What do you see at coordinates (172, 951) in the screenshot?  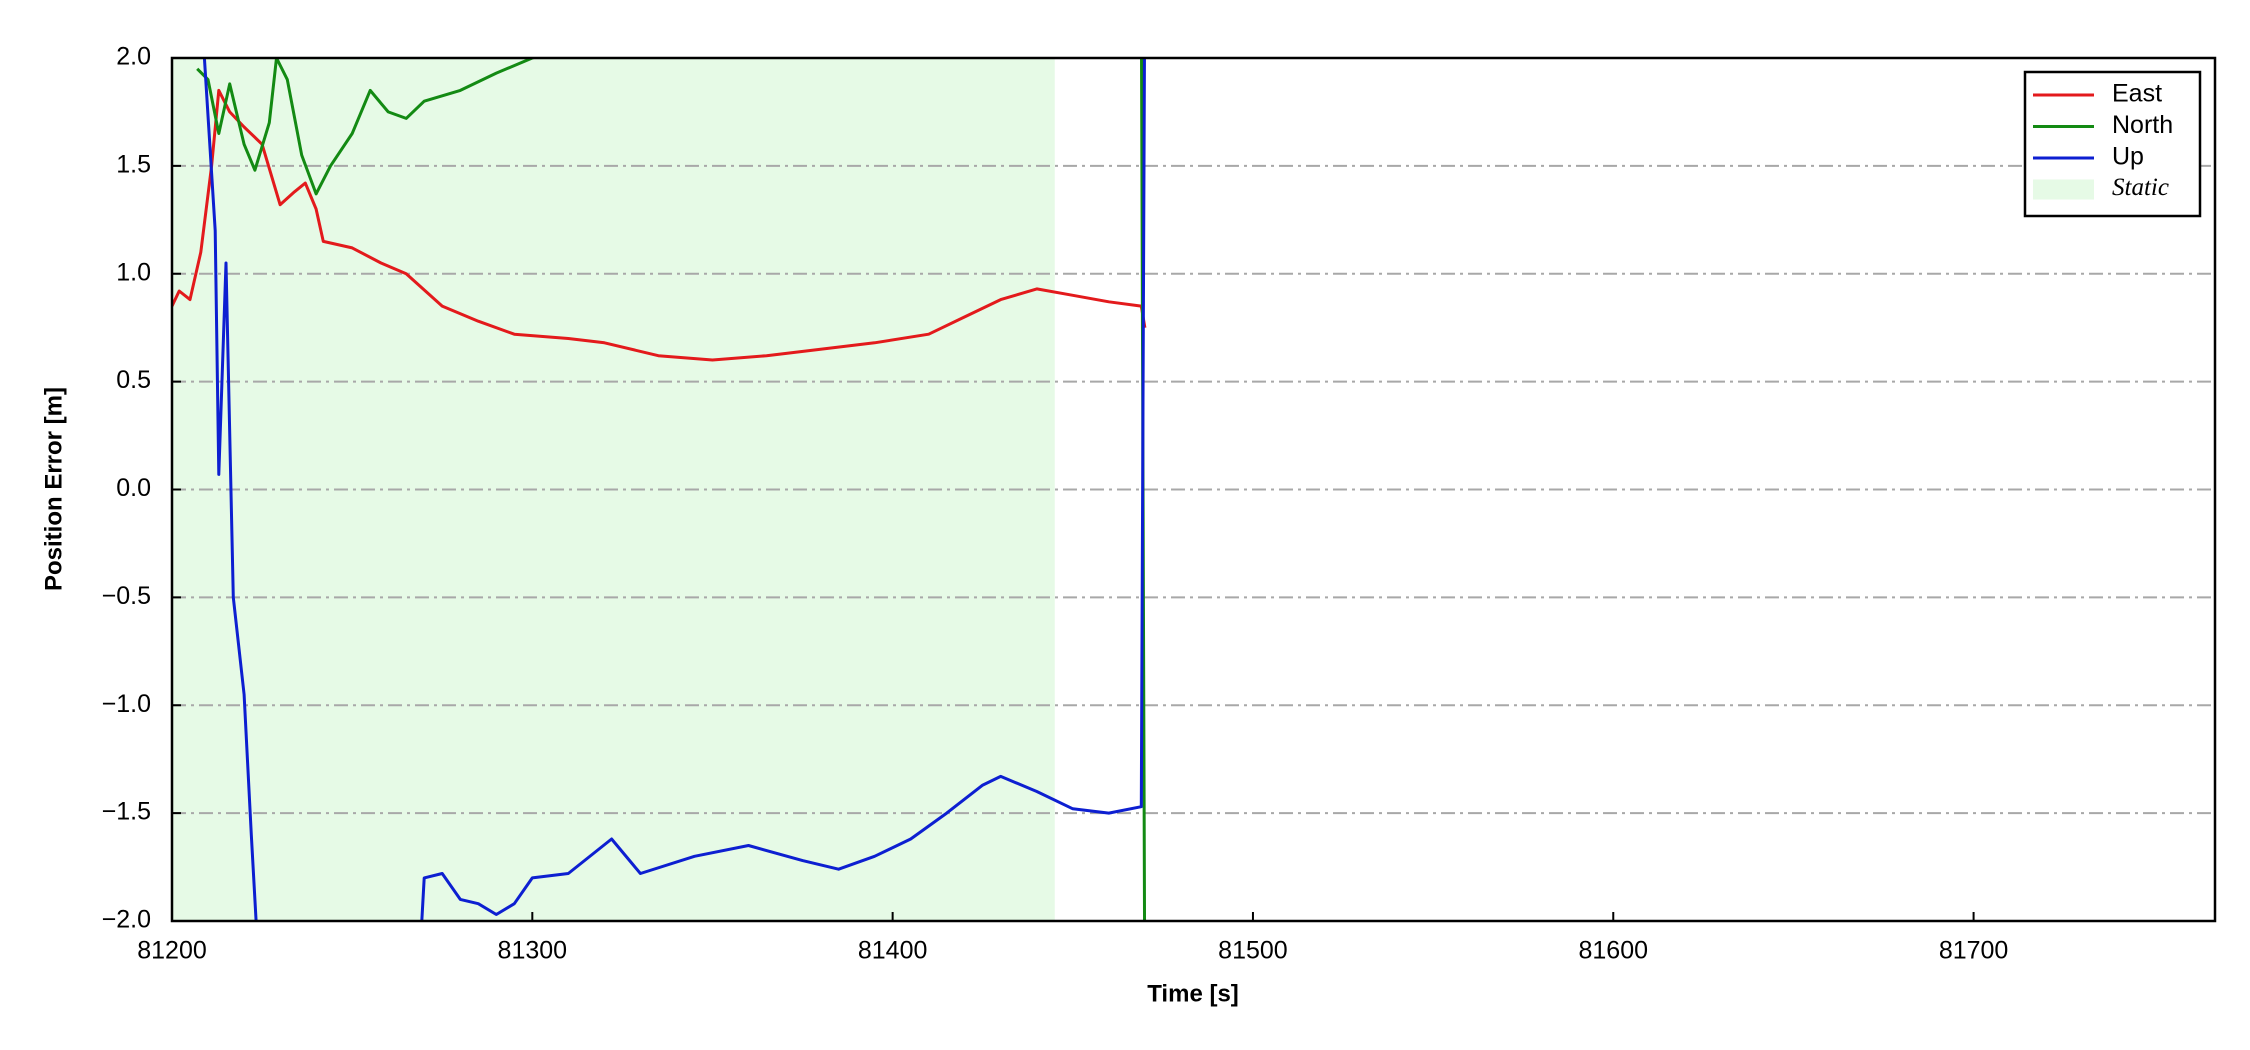 I see `x-tick-label: 81200` at bounding box center [172, 951].